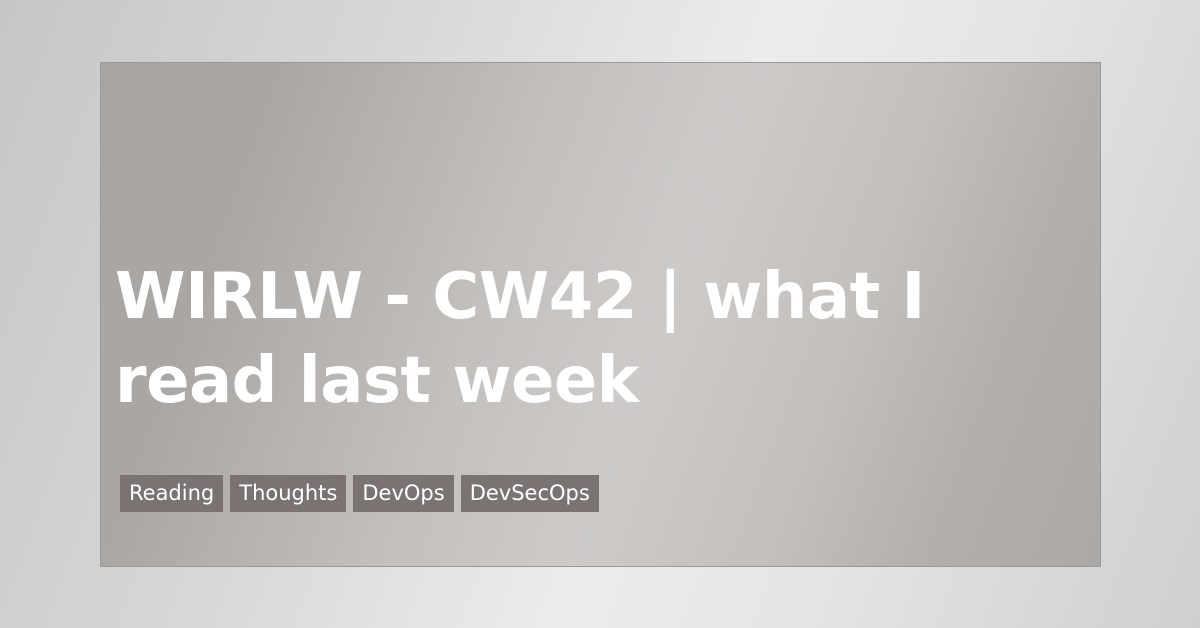 The height and width of the screenshot is (628, 1200). What do you see at coordinates (172, 493) in the screenshot?
I see `tag-reading: Reading` at bounding box center [172, 493].